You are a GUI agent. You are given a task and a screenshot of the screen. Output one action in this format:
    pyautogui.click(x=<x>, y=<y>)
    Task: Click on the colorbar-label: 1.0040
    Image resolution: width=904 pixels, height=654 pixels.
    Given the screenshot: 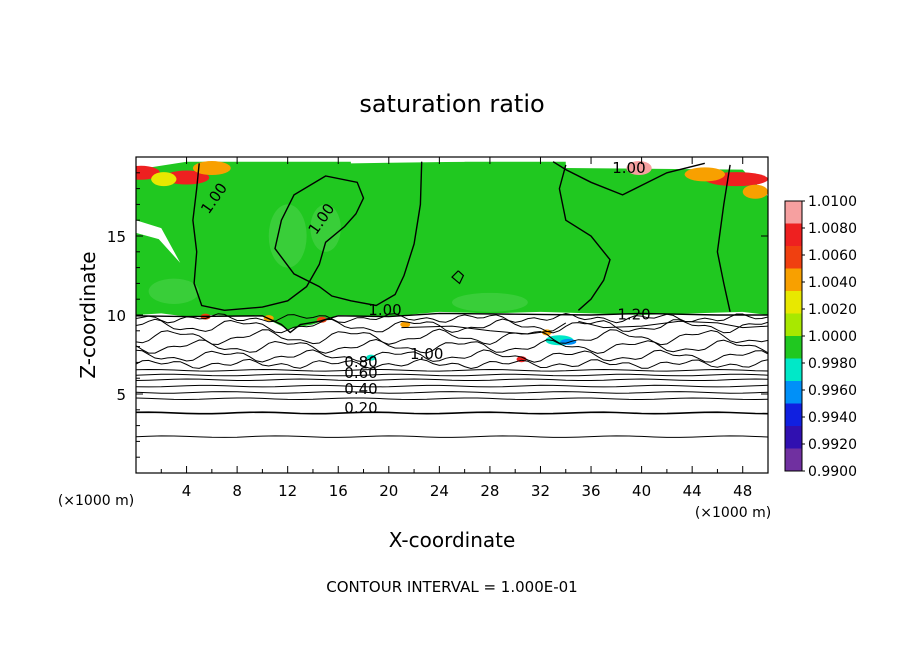 What is the action you would take?
    pyautogui.click(x=832, y=283)
    